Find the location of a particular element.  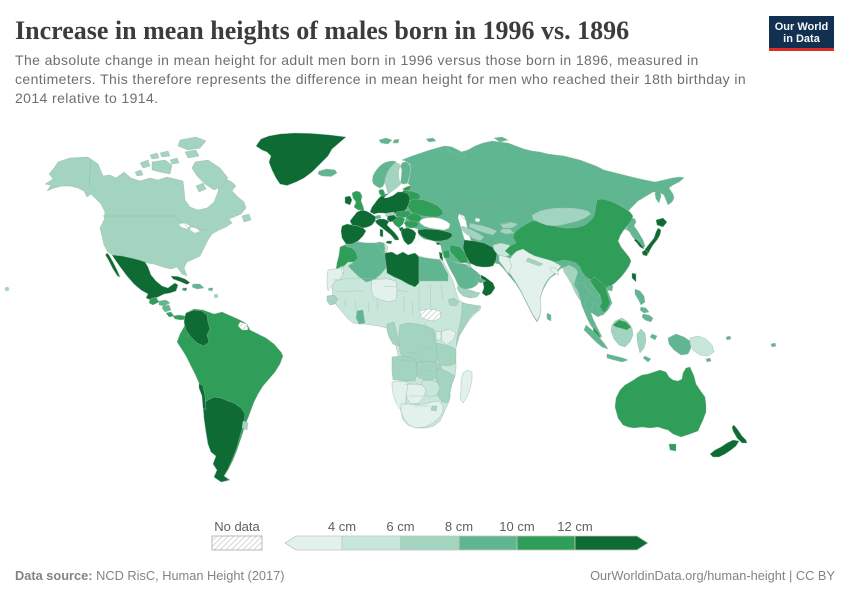

svg-text: 6 cm is located at coordinates (400, 526).